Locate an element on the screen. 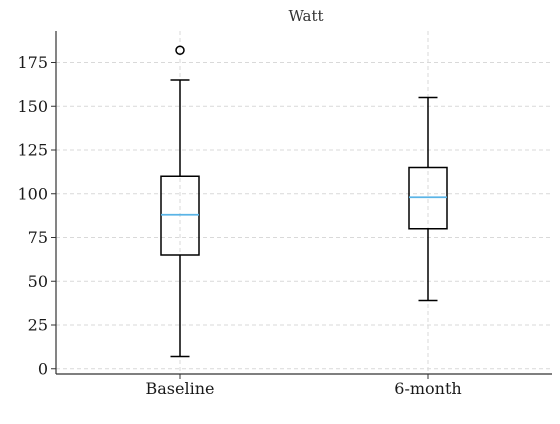 This screenshot has width=560, height=424. box-baseline is located at coordinates (180, 201).